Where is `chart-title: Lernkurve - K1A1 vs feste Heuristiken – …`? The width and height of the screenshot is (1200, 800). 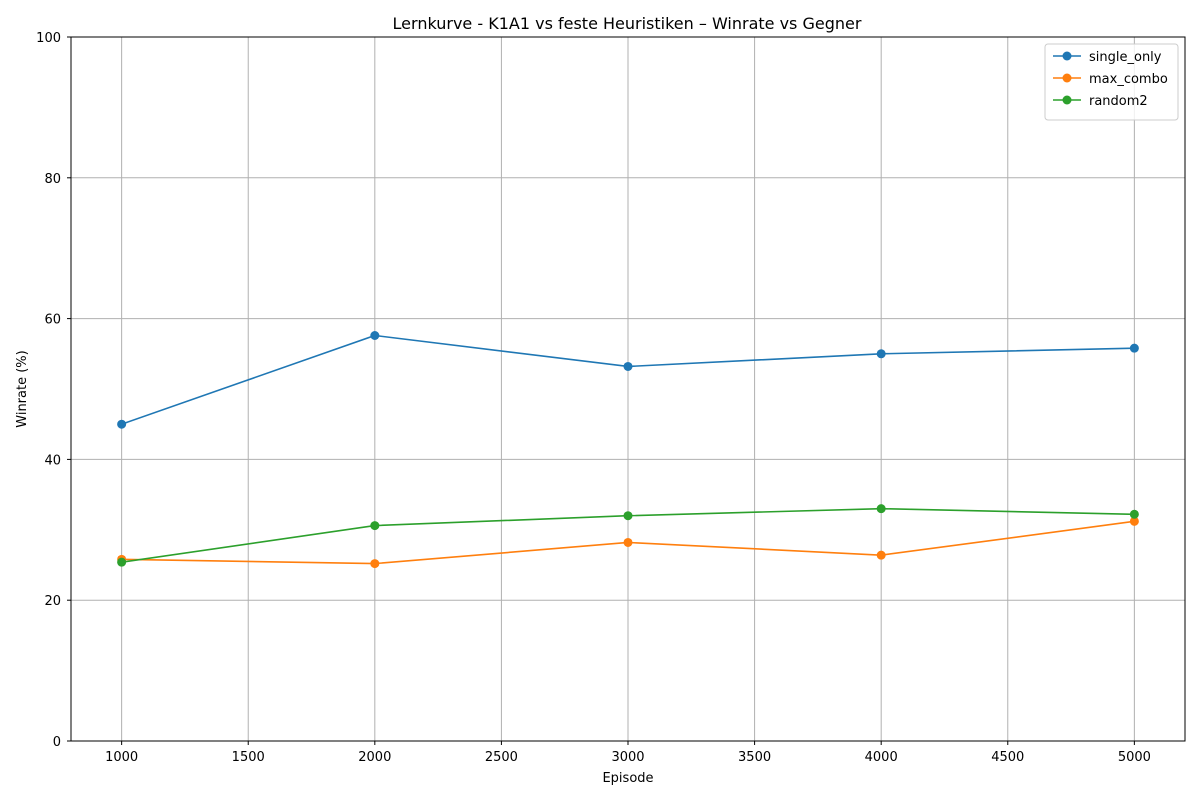 chart-title: Lernkurve - K1A1 vs feste Heuristiken – … is located at coordinates (627, 23).